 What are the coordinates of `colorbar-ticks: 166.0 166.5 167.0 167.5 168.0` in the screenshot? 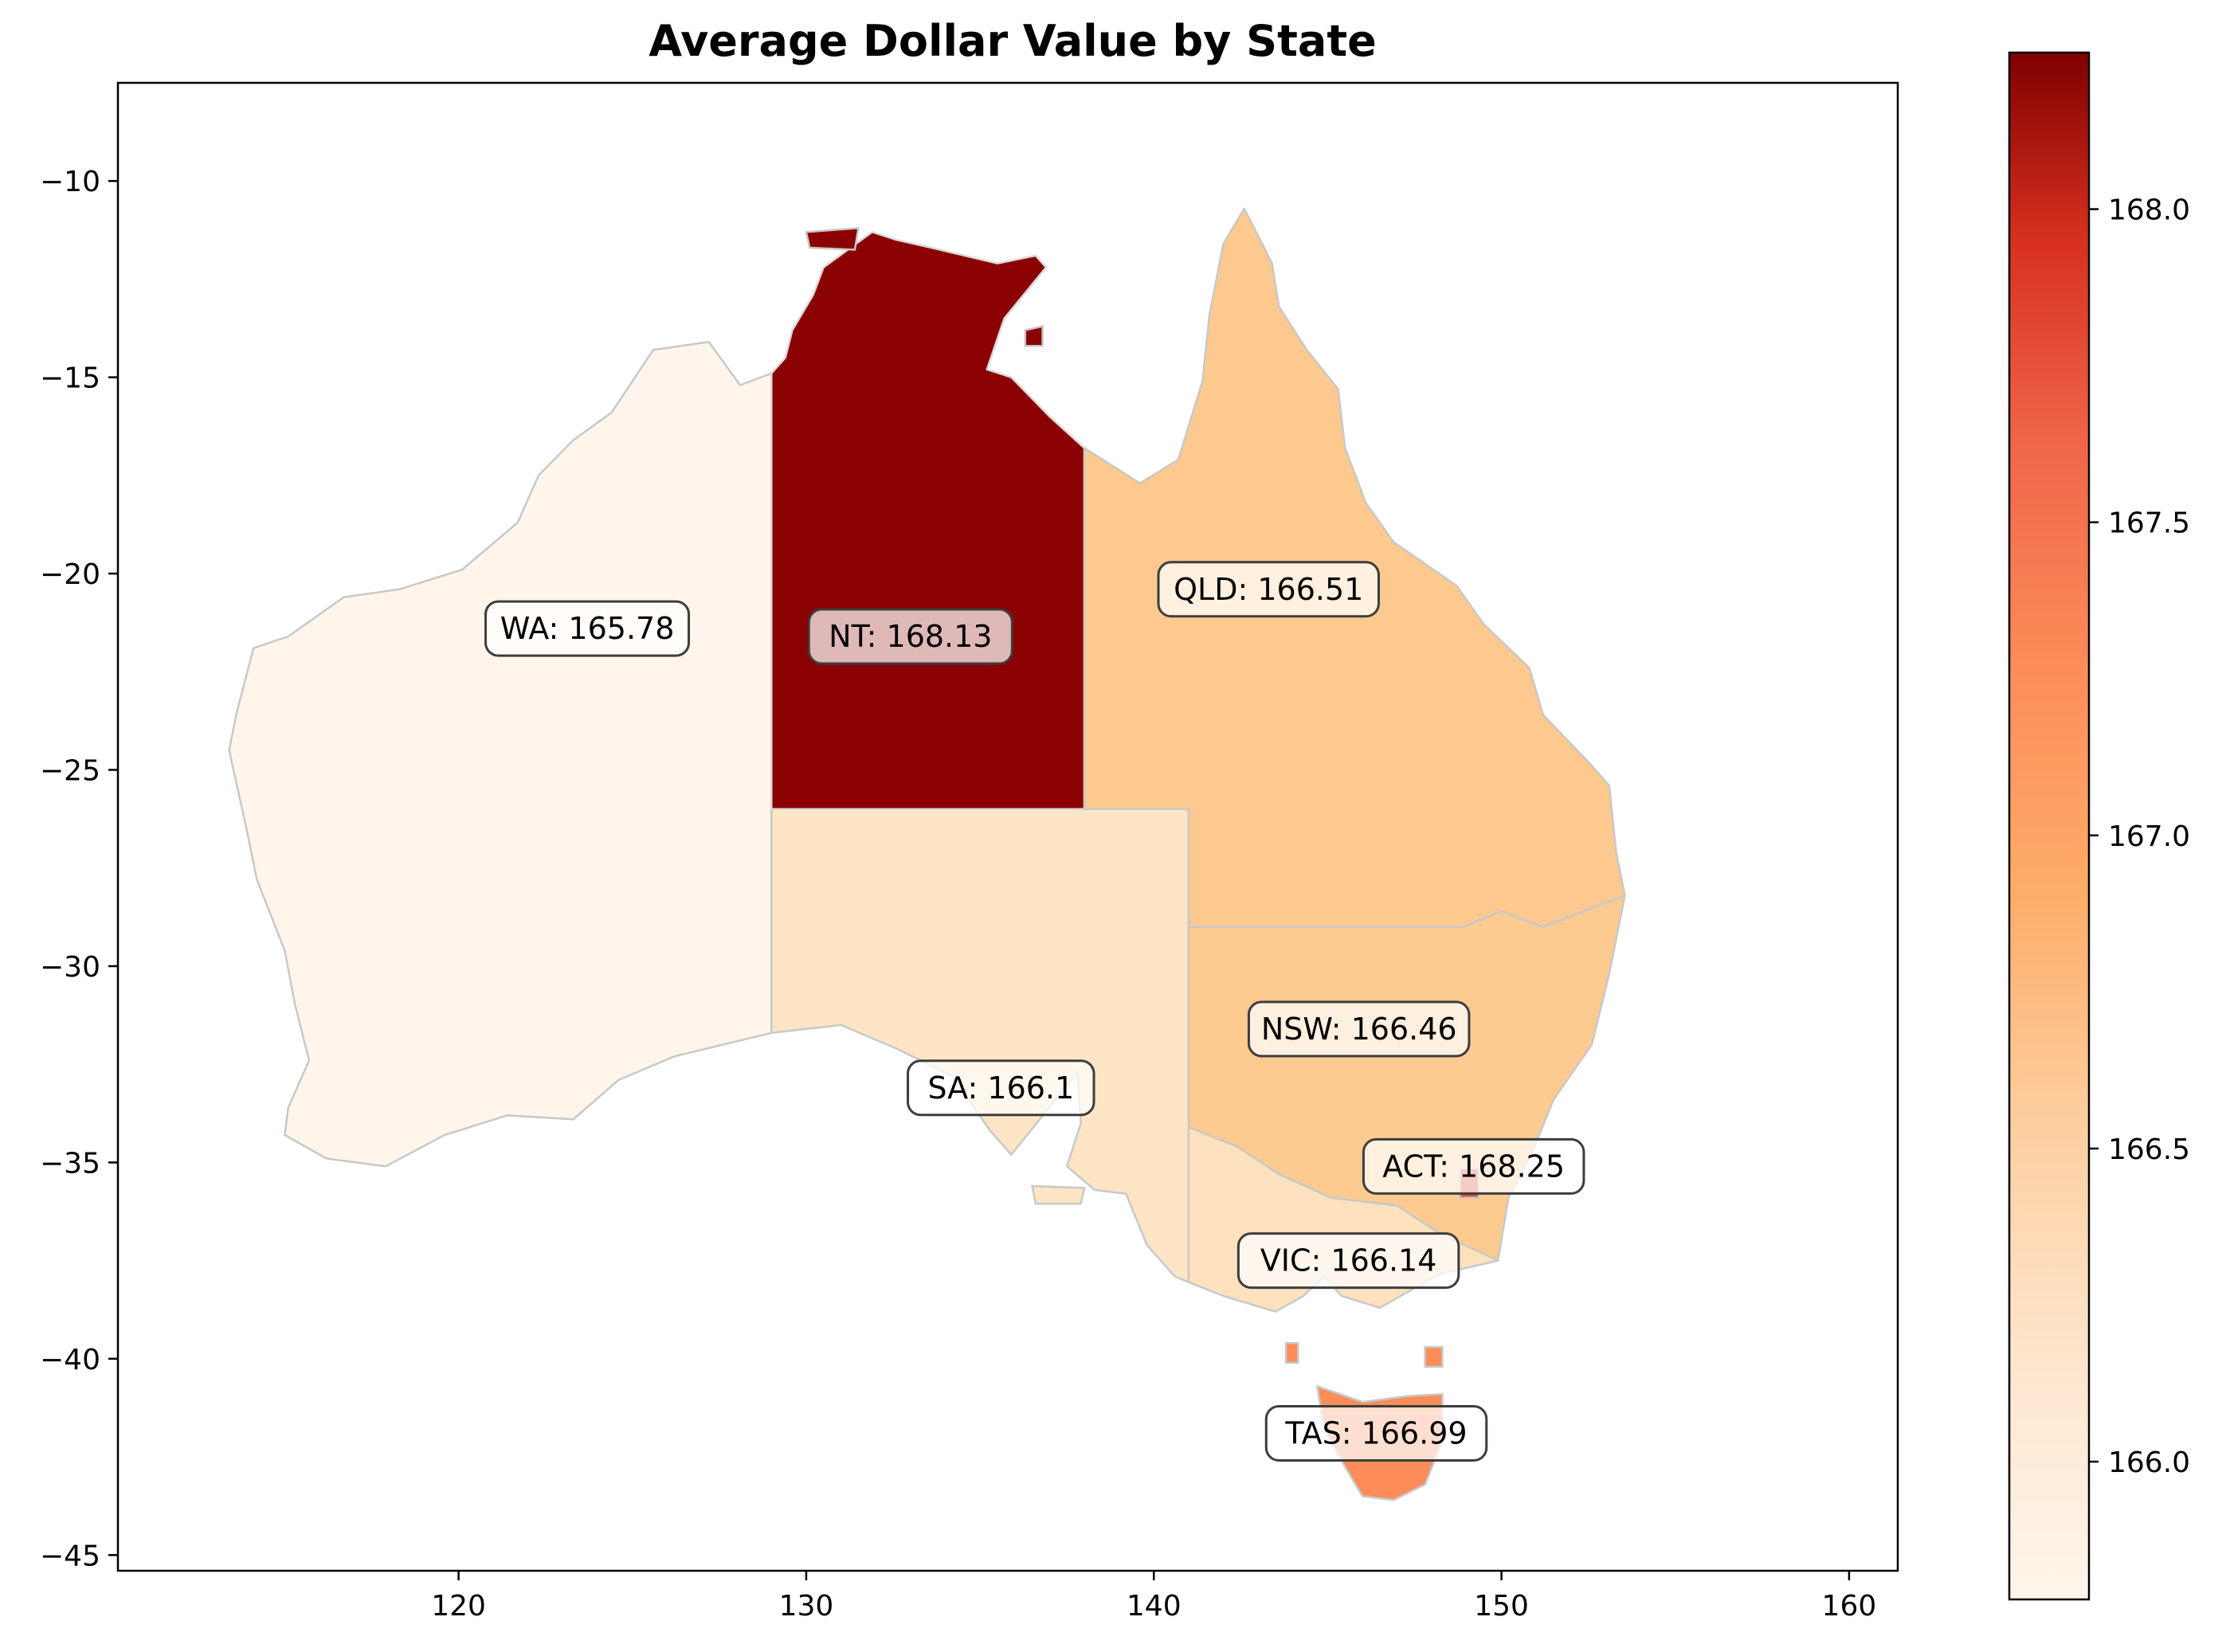 It's located at (2139, 836).